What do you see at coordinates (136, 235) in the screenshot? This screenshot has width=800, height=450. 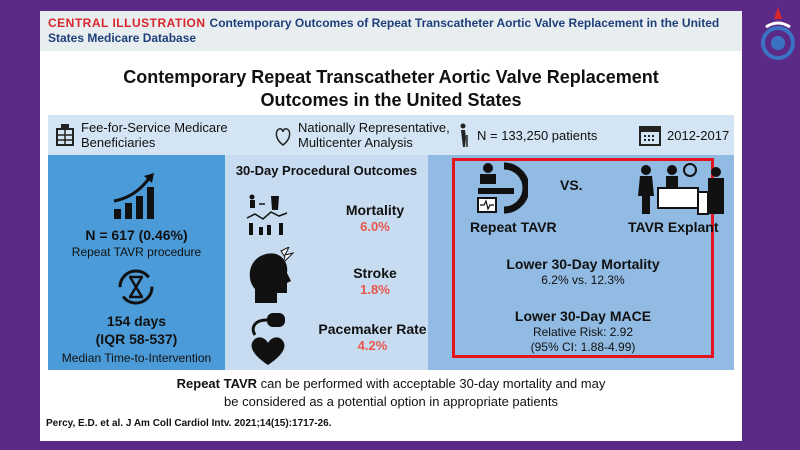 I see `repeat-tavr-n: N = 617 (0.46%)` at bounding box center [136, 235].